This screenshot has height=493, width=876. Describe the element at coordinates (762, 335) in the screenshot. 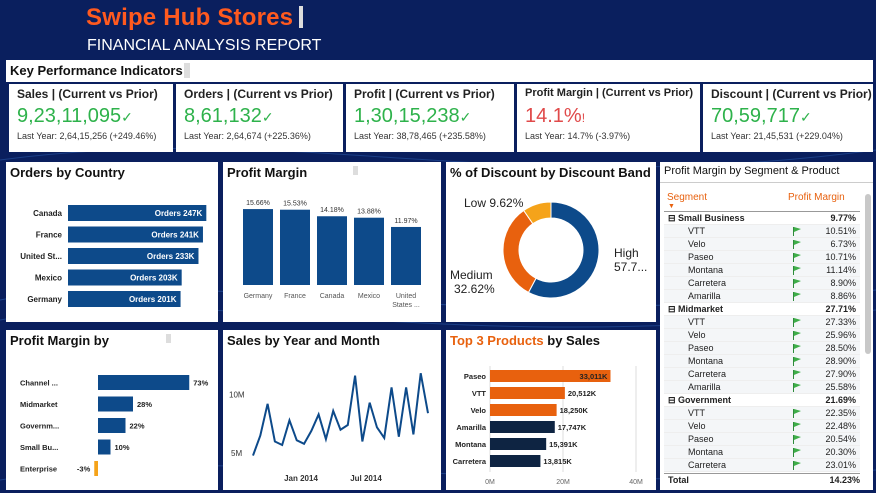

I see `product-row: Velo 25.96%` at that location.